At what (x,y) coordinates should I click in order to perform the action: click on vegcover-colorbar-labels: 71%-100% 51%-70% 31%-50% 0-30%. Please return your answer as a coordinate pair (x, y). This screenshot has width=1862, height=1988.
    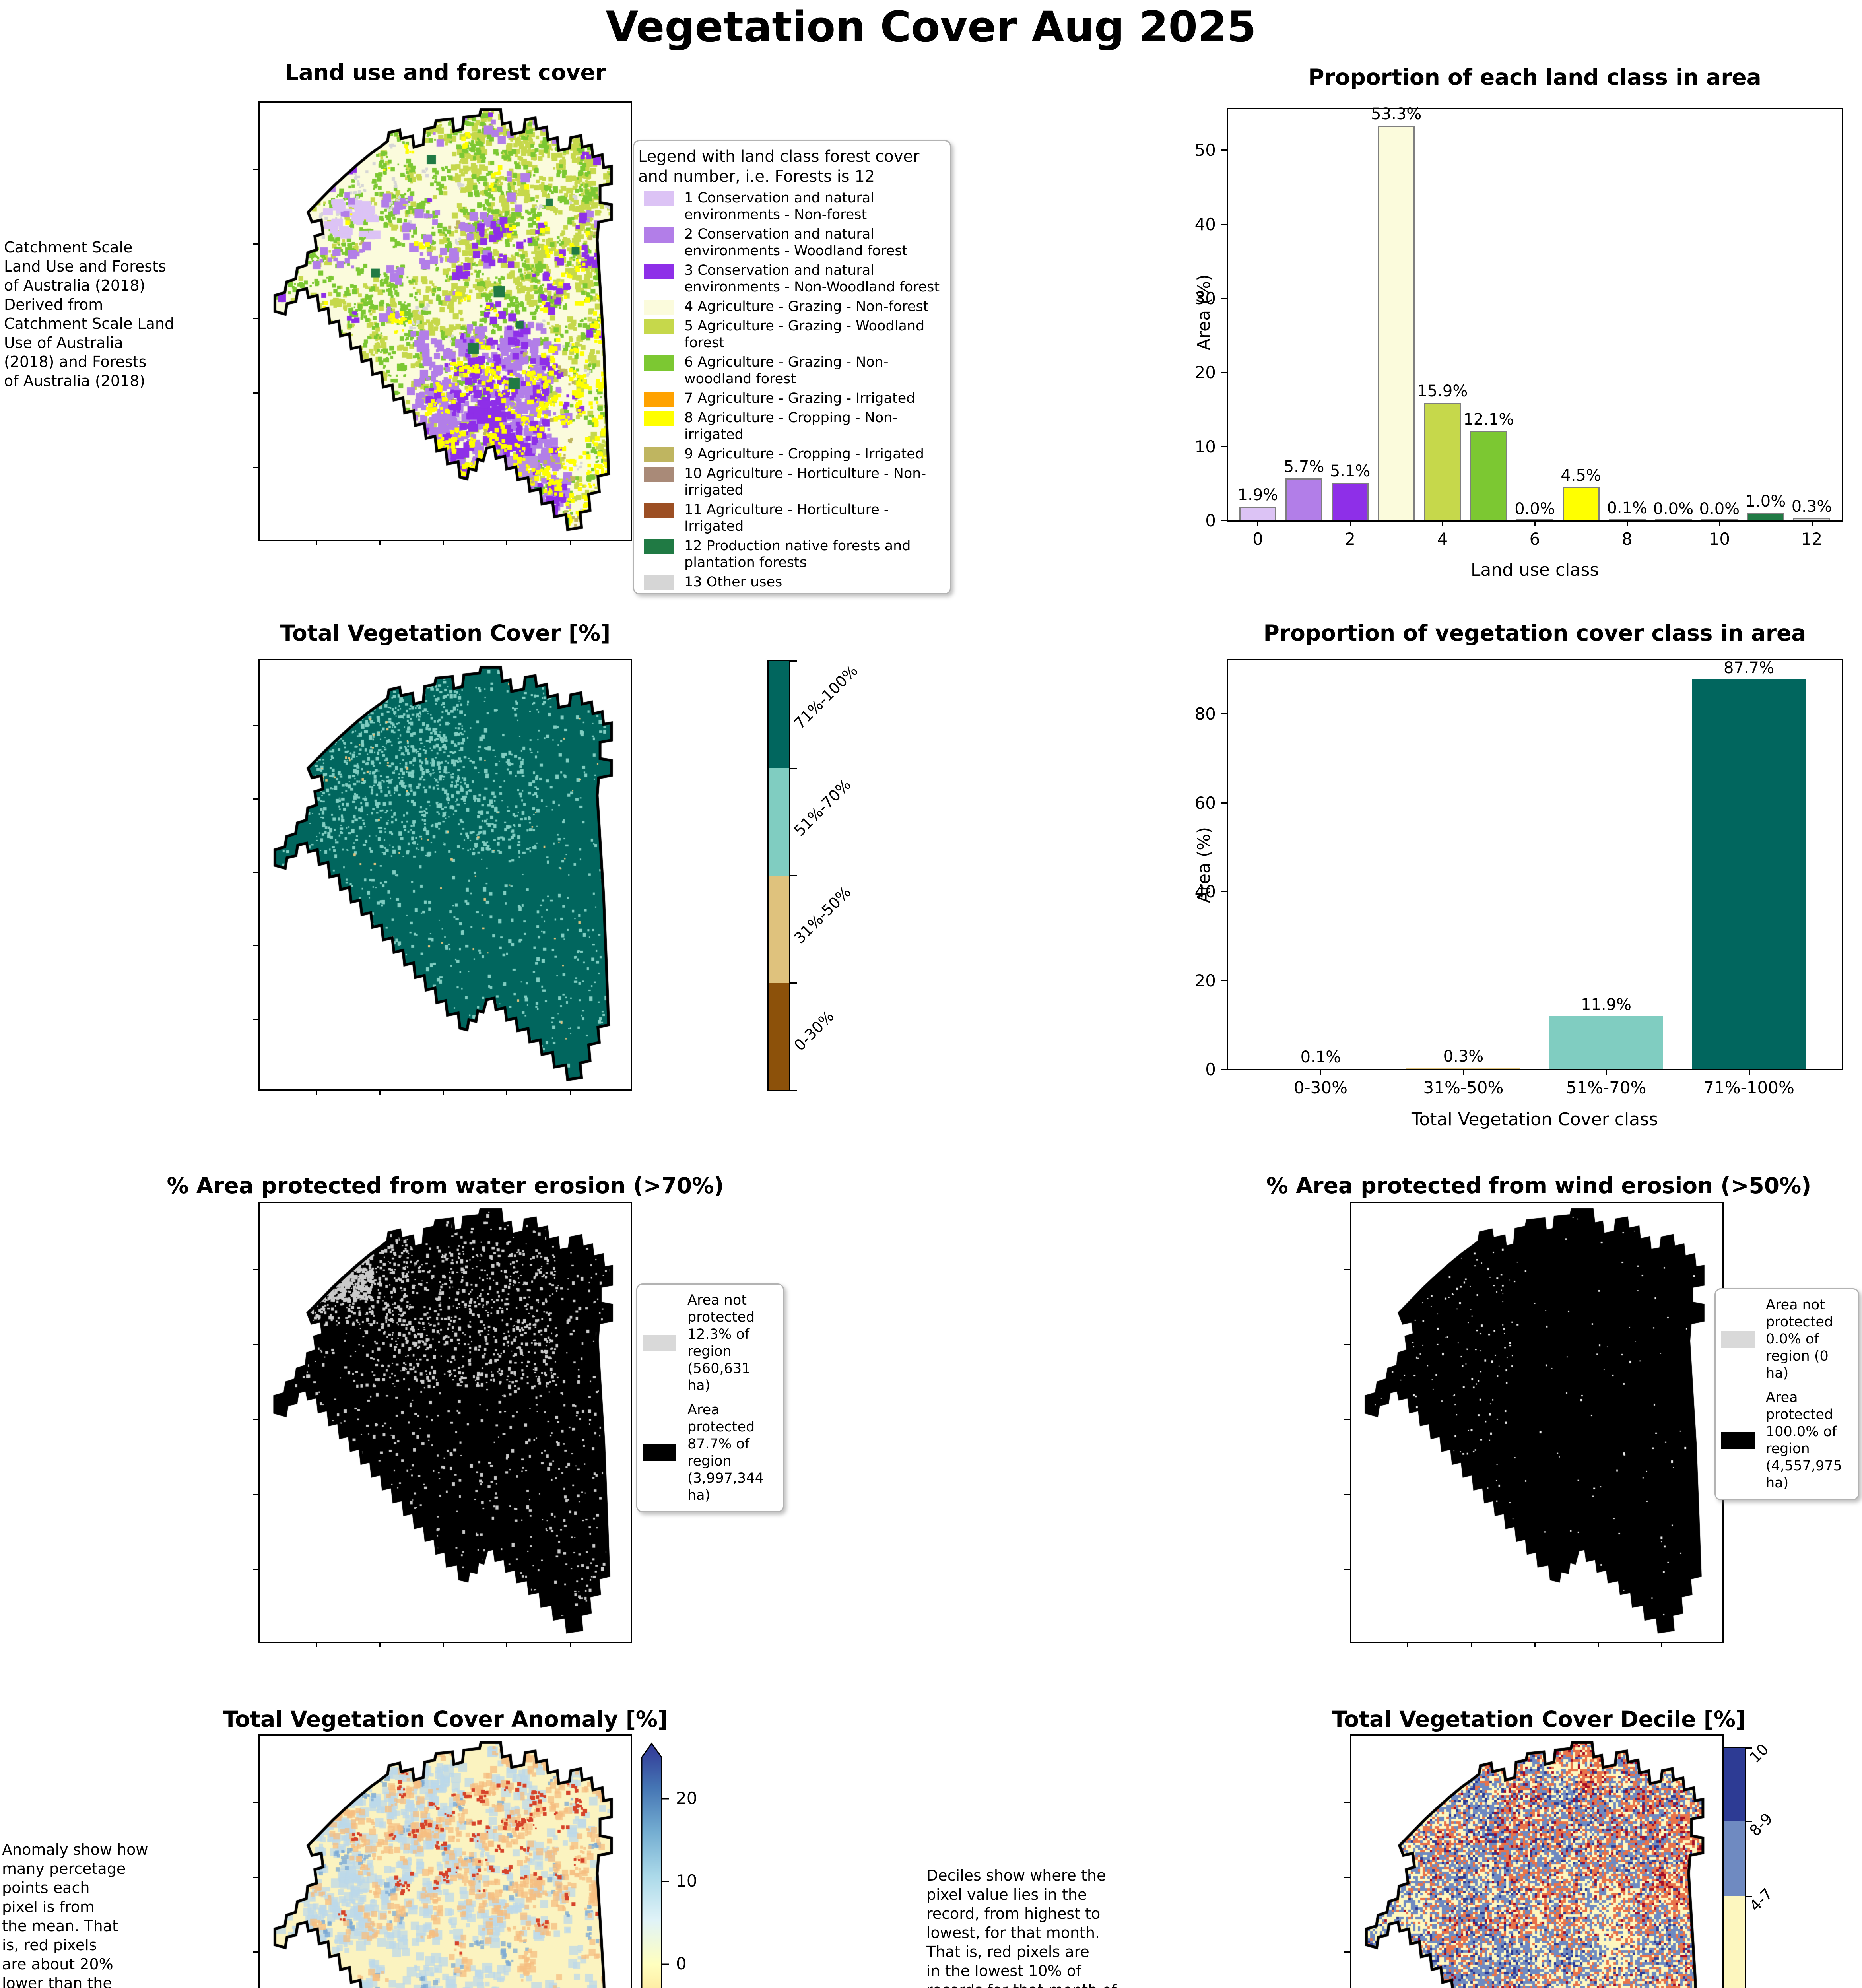
    Looking at the image, I should click on (853, 874).